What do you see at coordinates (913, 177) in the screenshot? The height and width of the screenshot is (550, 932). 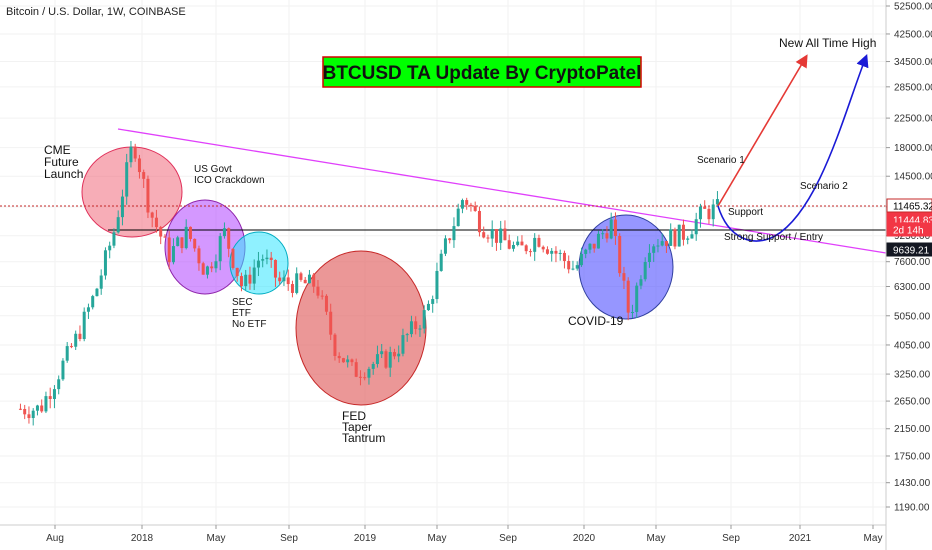 I see `y-tick-label: 14500.00` at bounding box center [913, 177].